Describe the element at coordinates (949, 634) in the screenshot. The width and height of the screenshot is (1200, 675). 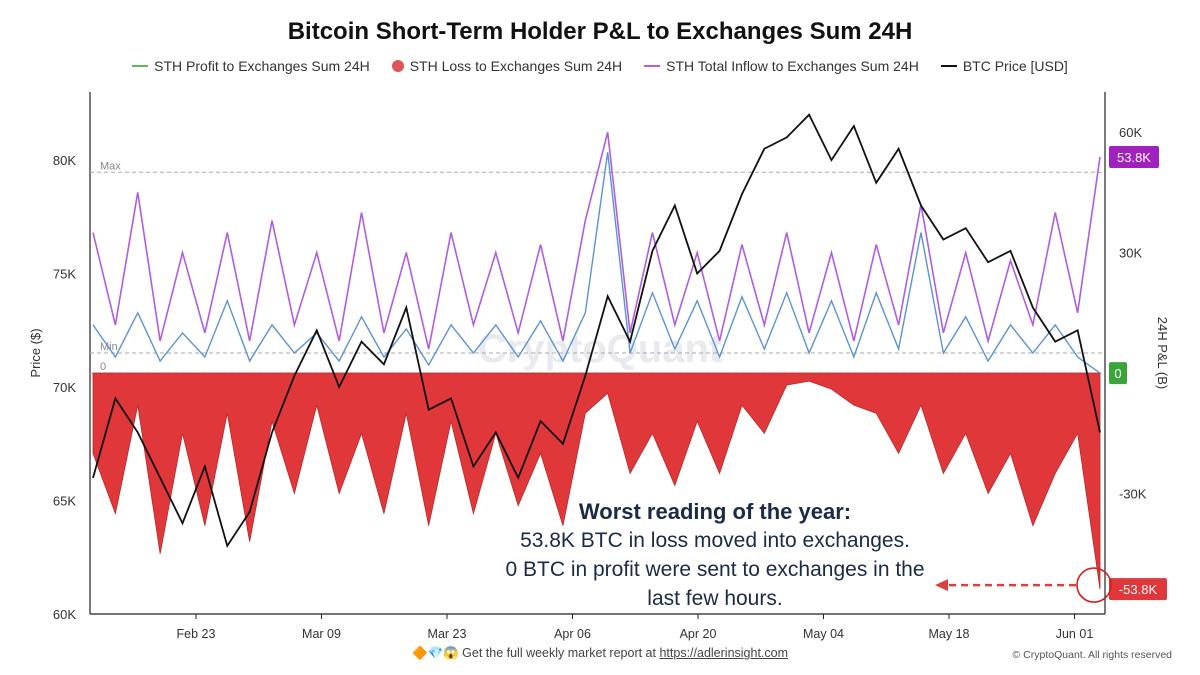
I see `x-axis-tick-label: May 18` at that location.